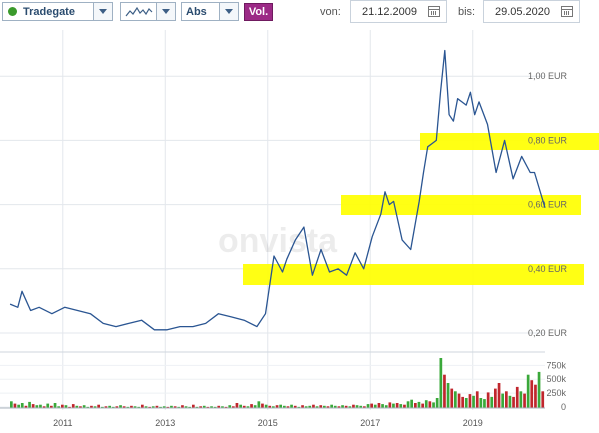 This screenshot has height=433, width=599. Describe the element at coordinates (258, 12) in the screenshot. I see `volume-toggle-button: Vol.` at that location.